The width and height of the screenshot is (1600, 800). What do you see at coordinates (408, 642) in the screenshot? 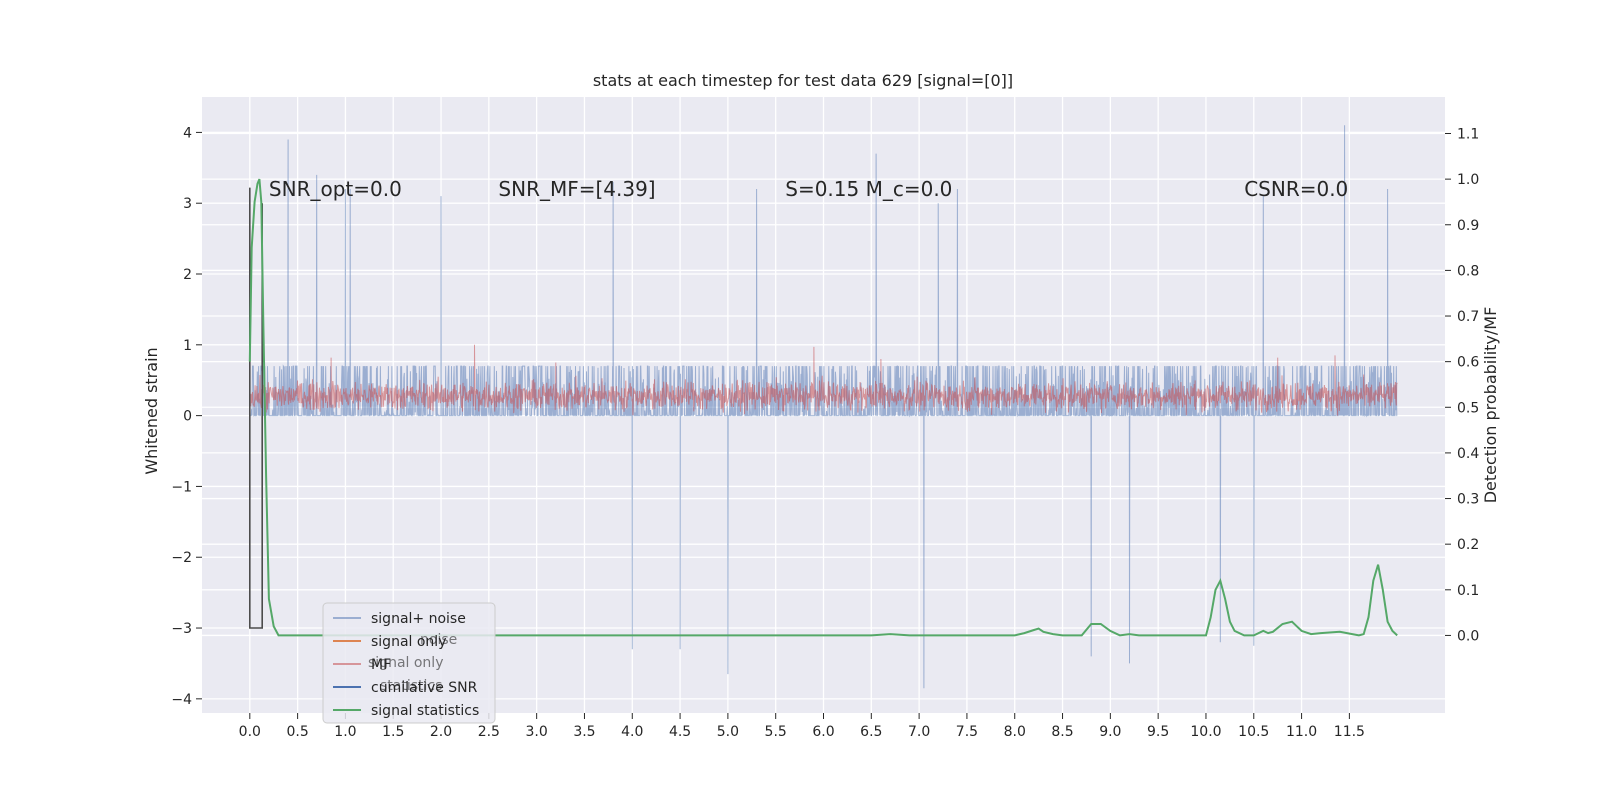
I see `legend-label: signal only` at bounding box center [408, 642].